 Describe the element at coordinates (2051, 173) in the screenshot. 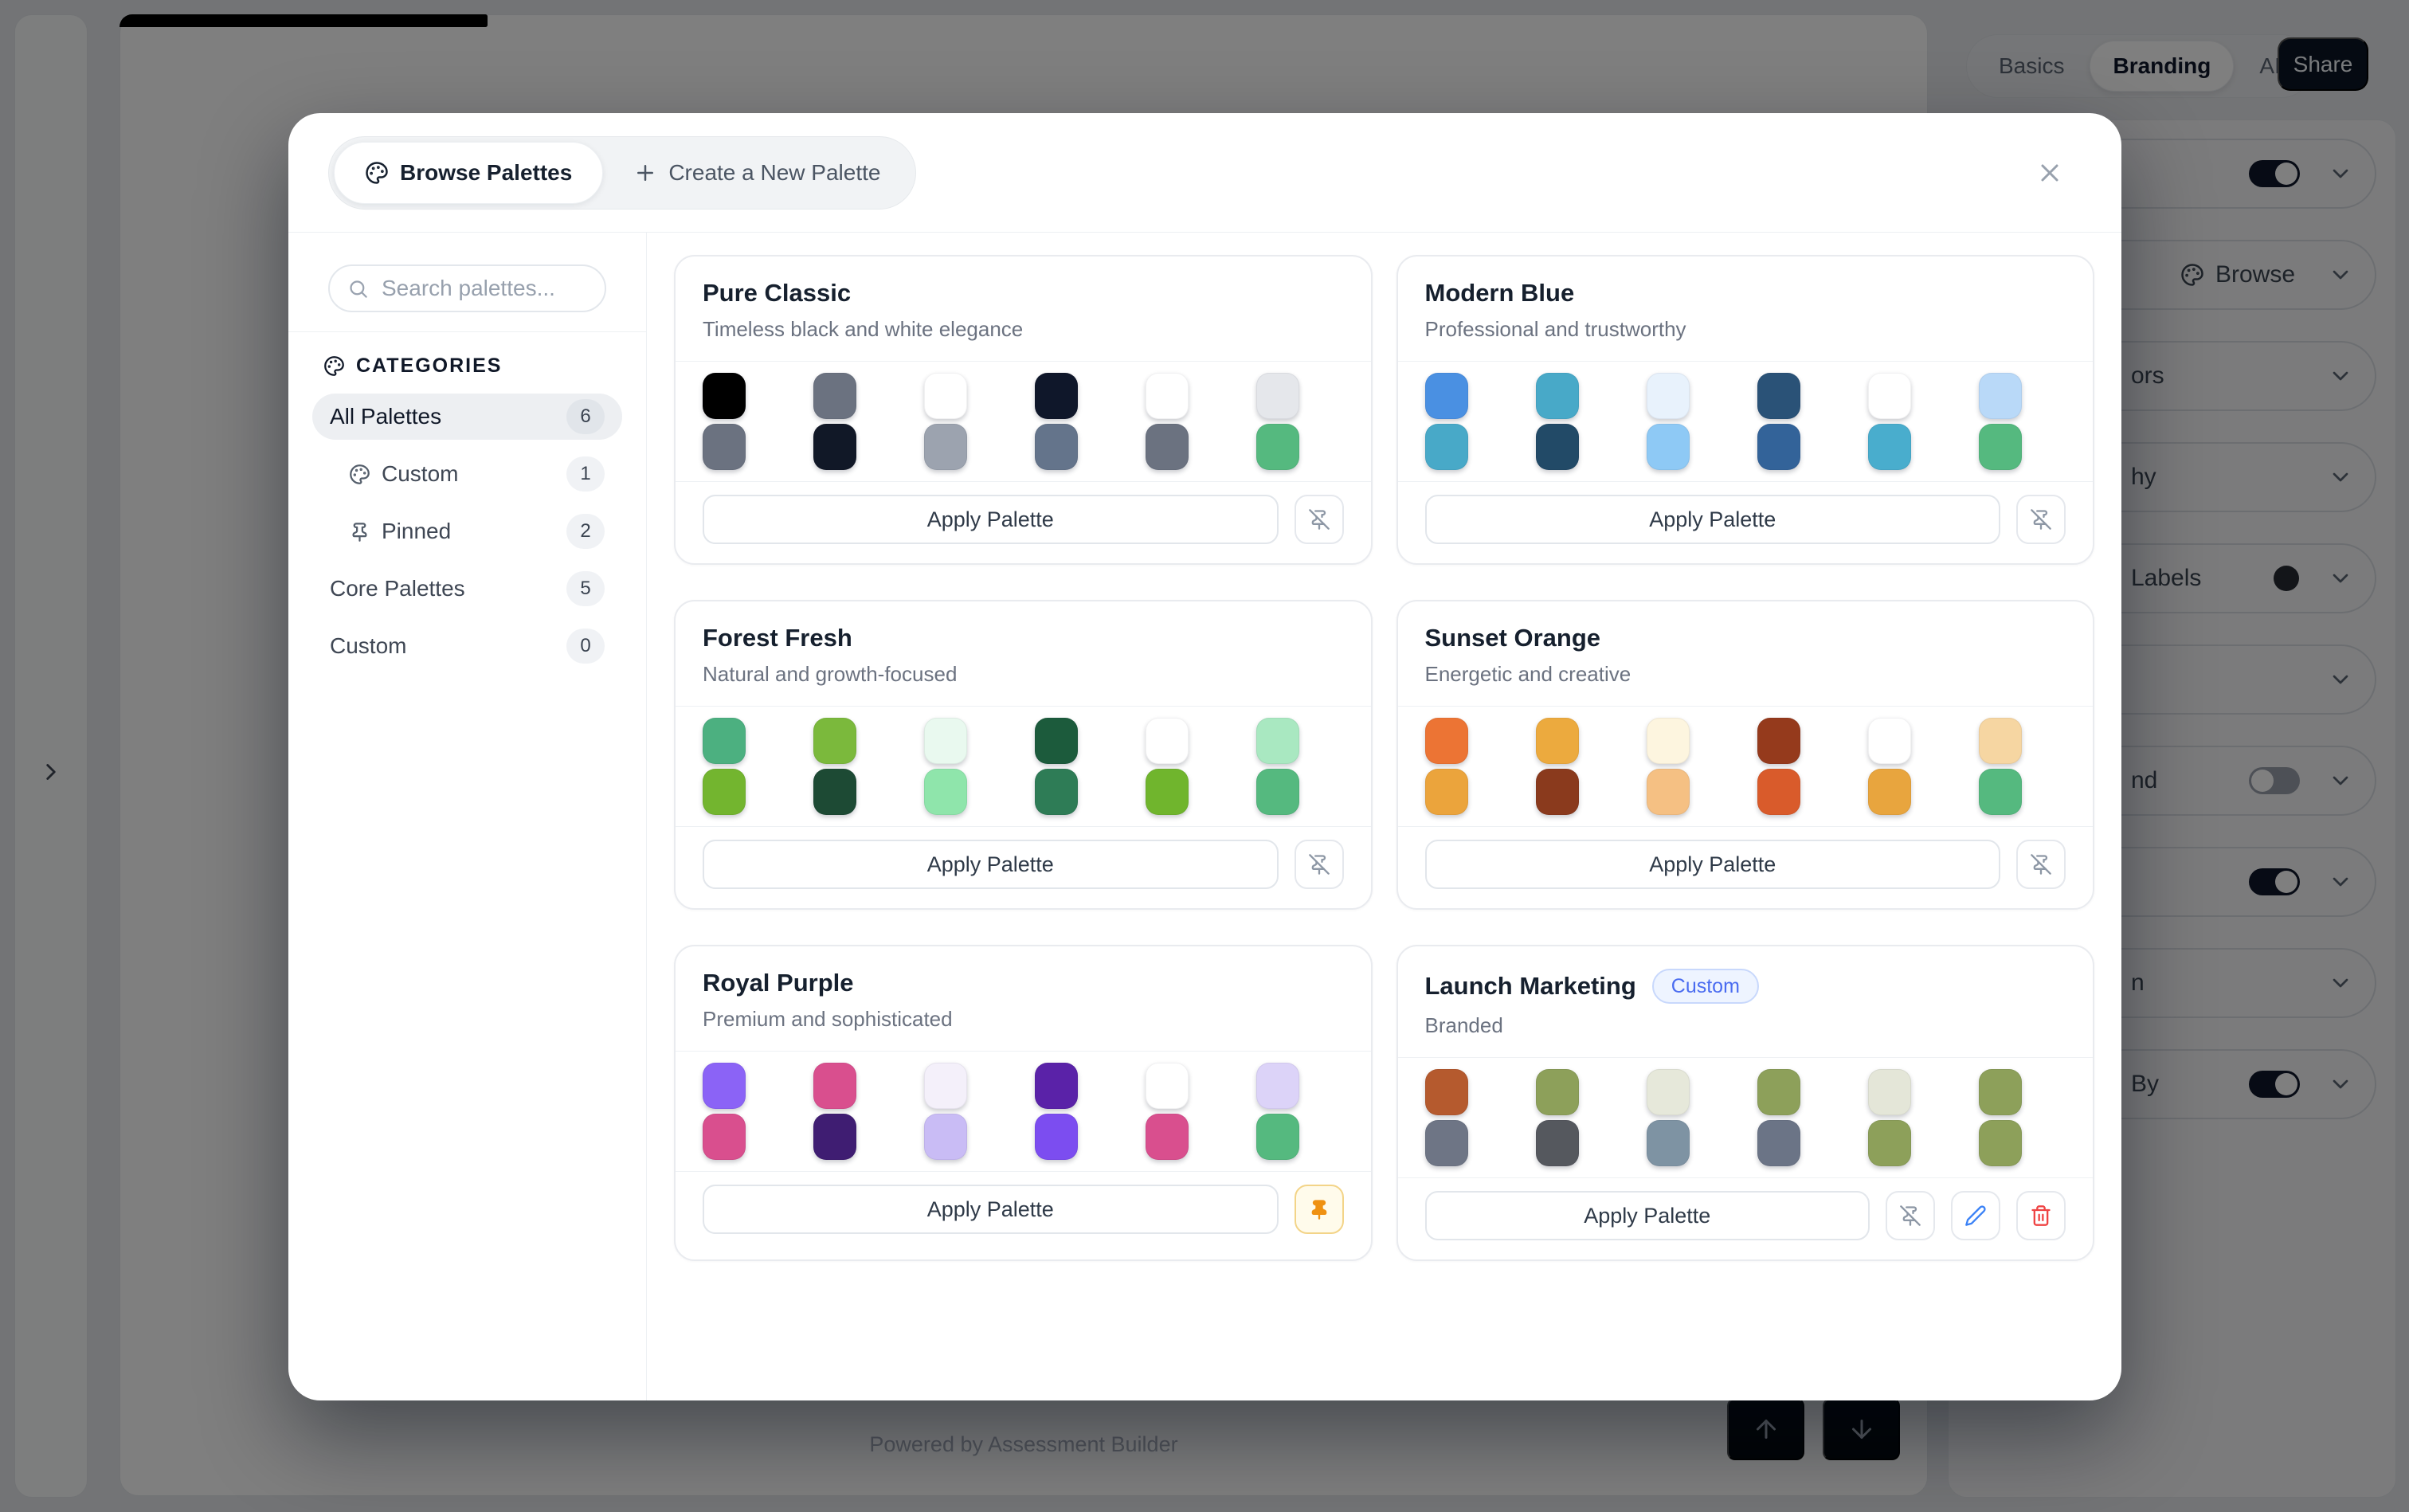

I see `close-modal-button` at that location.